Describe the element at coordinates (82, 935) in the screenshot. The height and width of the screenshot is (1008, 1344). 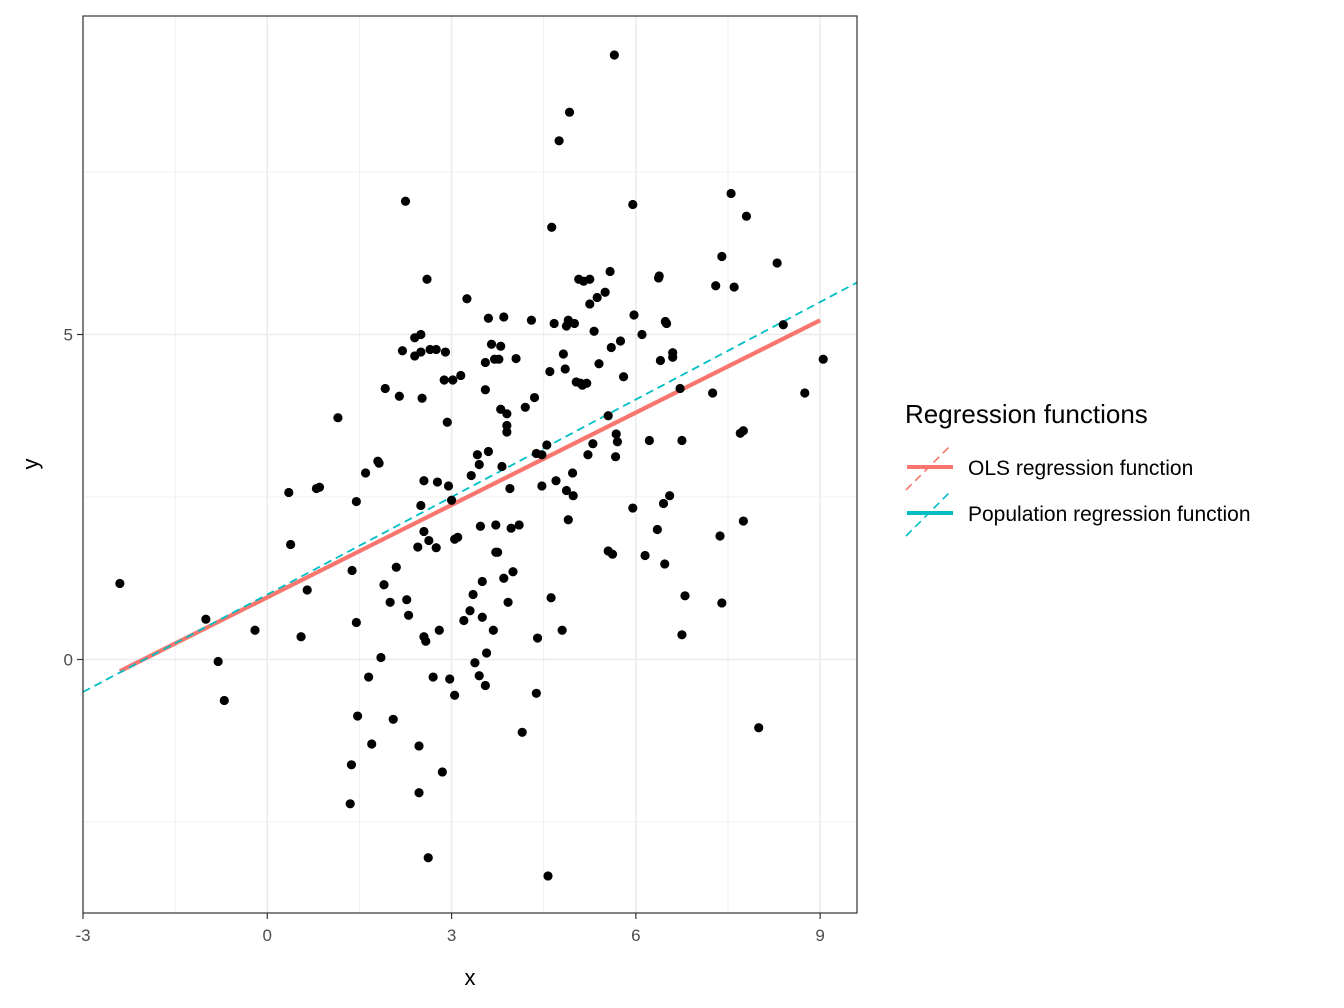
I see `x-tick-label: -3` at that location.